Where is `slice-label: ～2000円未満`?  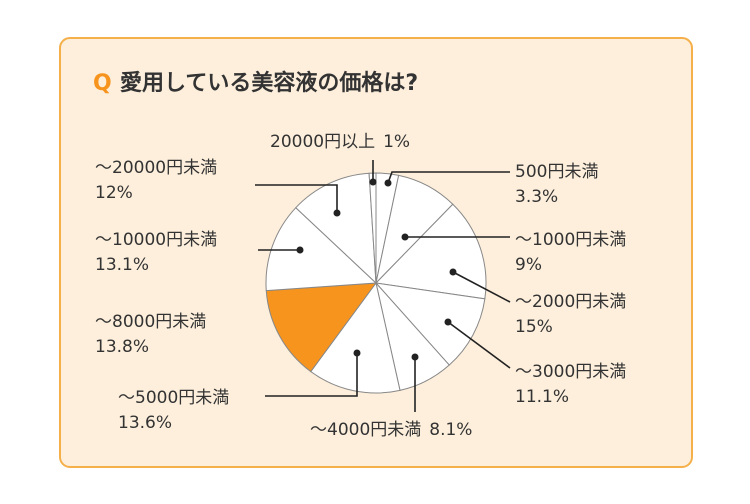
slice-label: ～2000円未満 is located at coordinates (570, 302).